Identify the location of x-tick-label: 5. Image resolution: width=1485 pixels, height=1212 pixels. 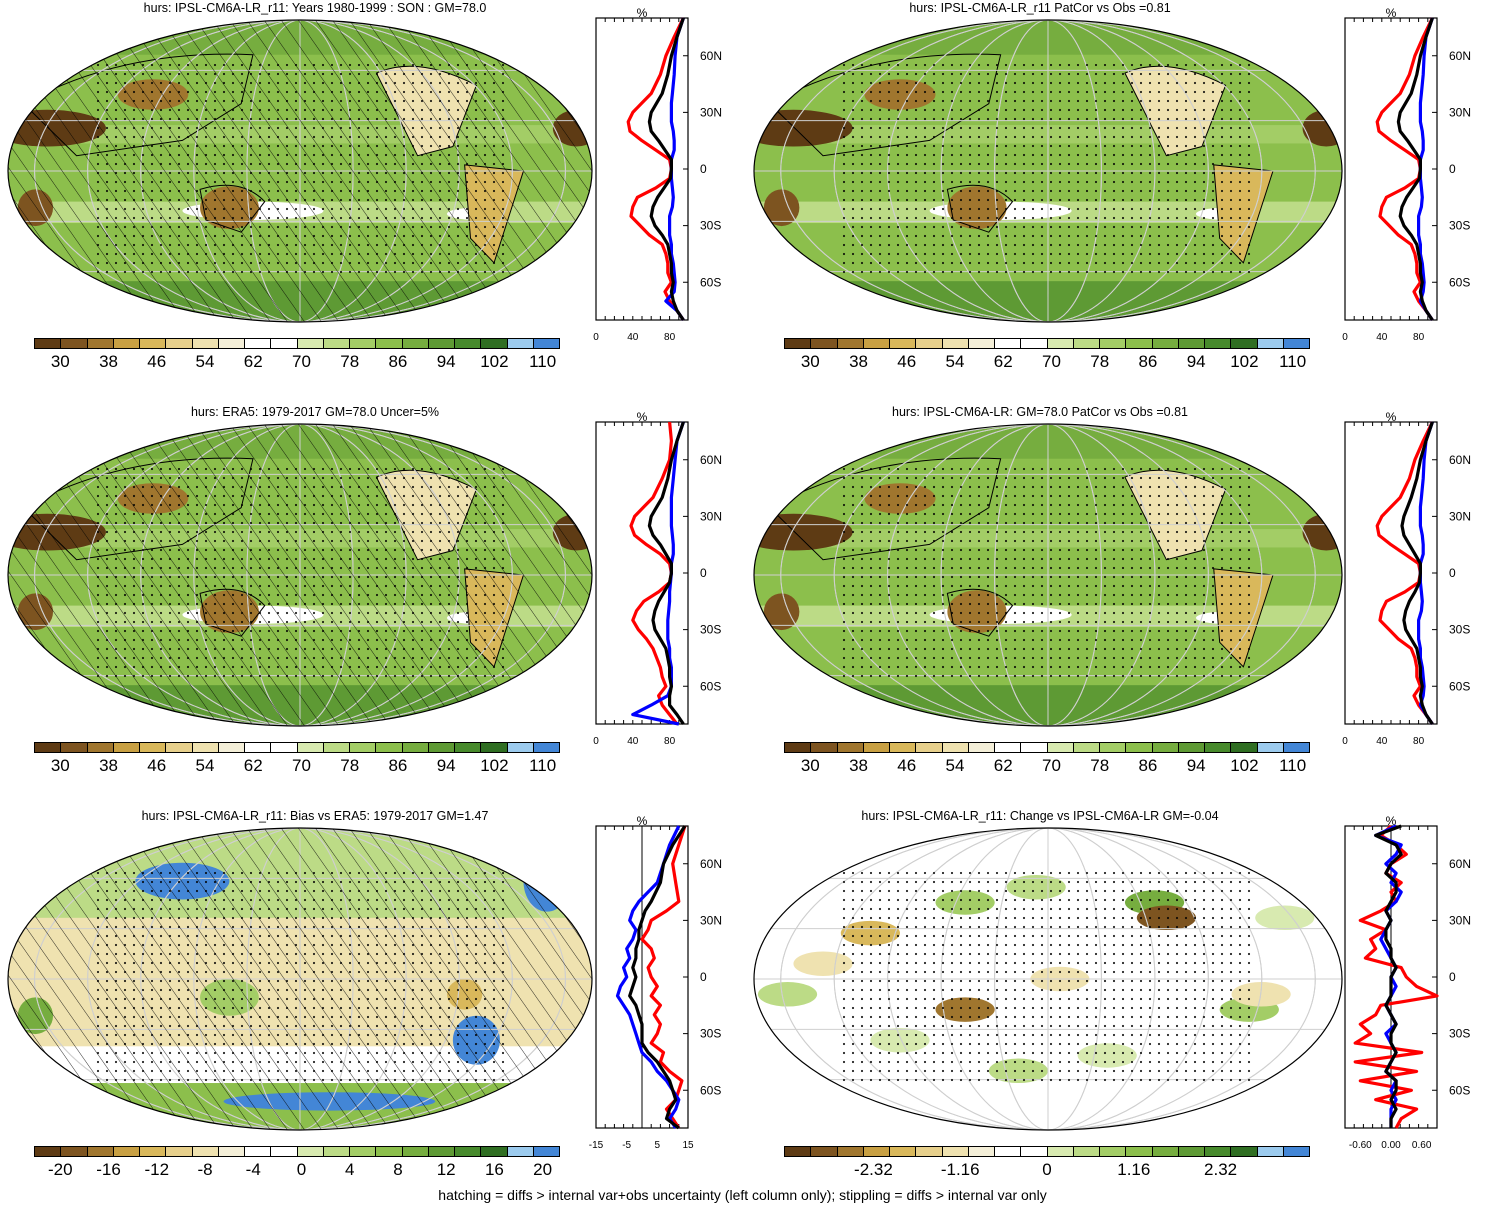
(658, 1145).